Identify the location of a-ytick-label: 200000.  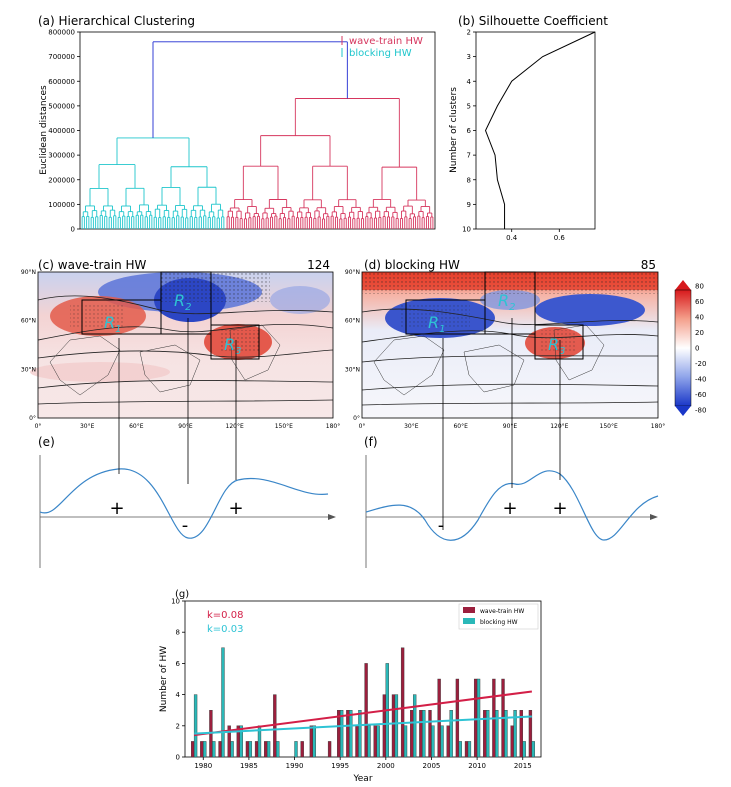
(61, 180).